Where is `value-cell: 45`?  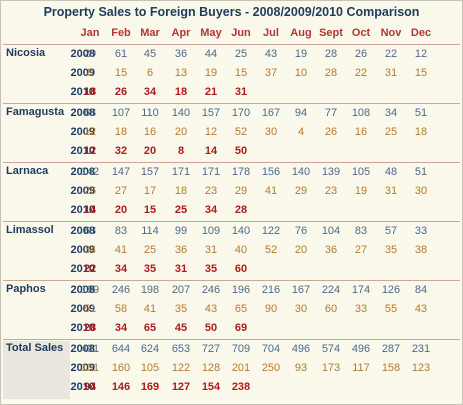 value-cell: 45 is located at coordinates (150, 54).